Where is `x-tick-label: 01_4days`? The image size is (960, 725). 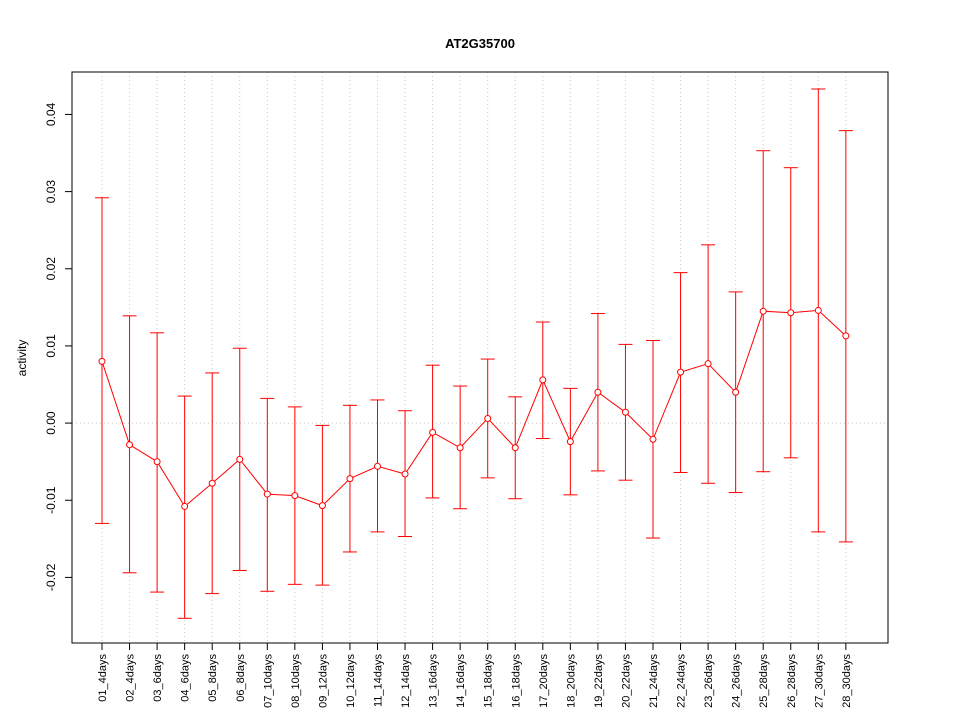
x-tick-label: 01_4days is located at coordinates (103, 678).